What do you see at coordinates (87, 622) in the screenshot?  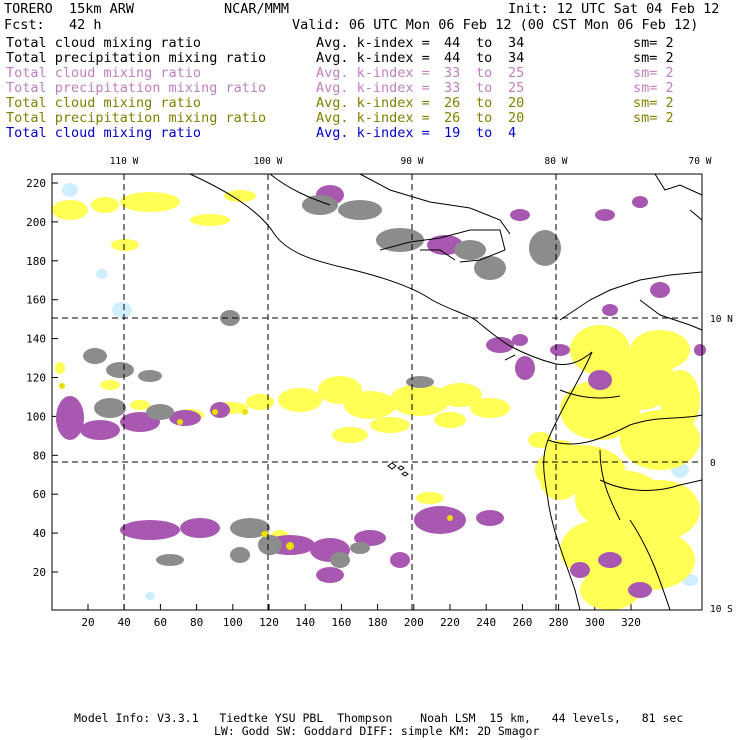 I see `x-tick-label: 20` at bounding box center [87, 622].